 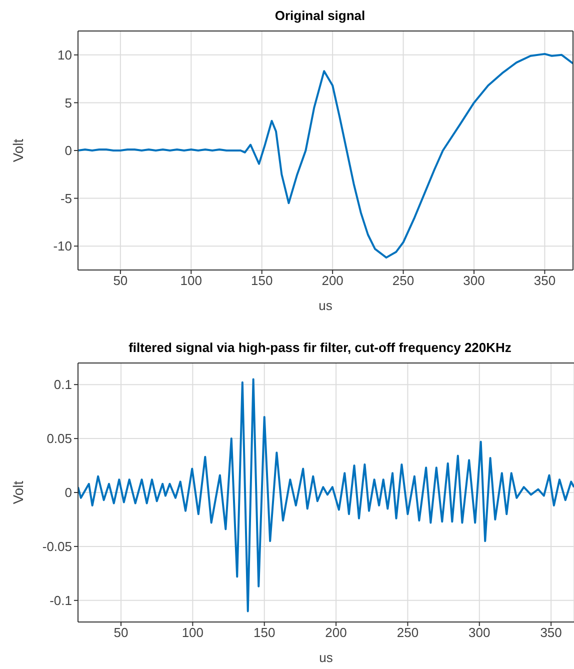 I want to click on chart-title: filtered signal via high-pass fir filter, cut-off frequency 220KHz, so click(x=320, y=348).